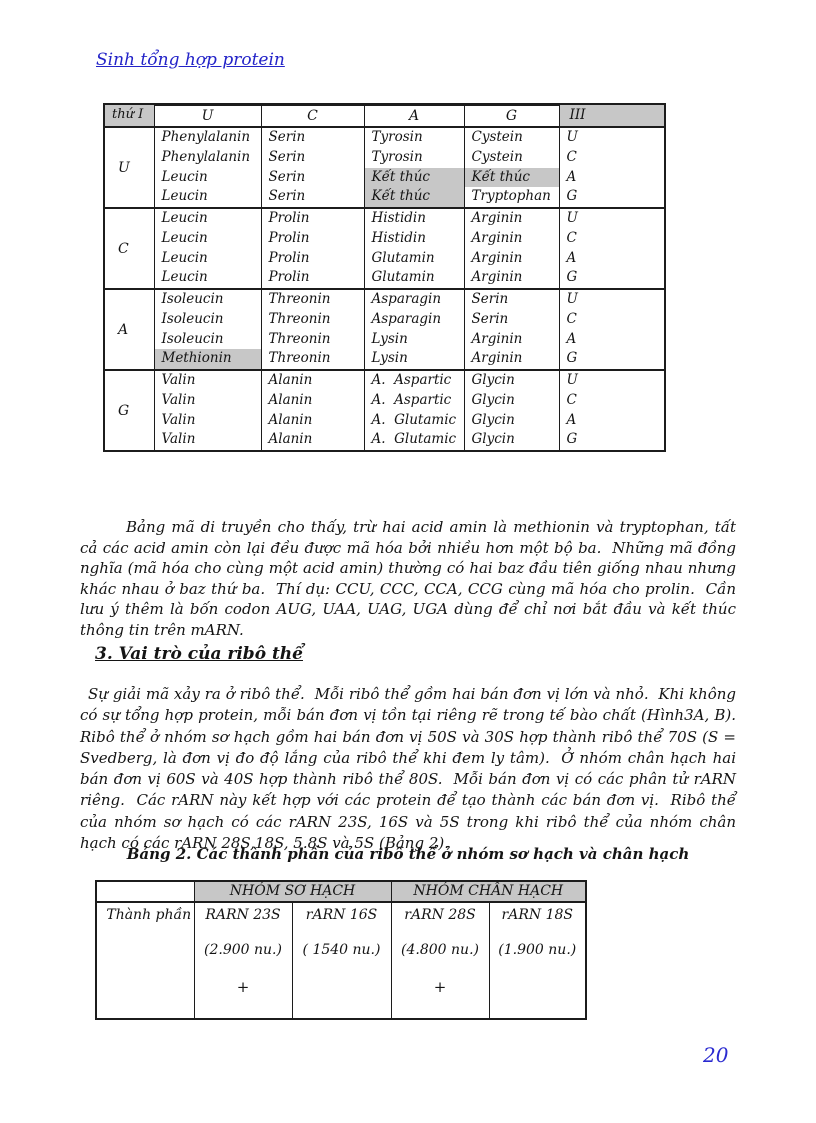  I want to click on rrna-column-cell: rARN 18S (1.900 nu.), so click(537, 960).